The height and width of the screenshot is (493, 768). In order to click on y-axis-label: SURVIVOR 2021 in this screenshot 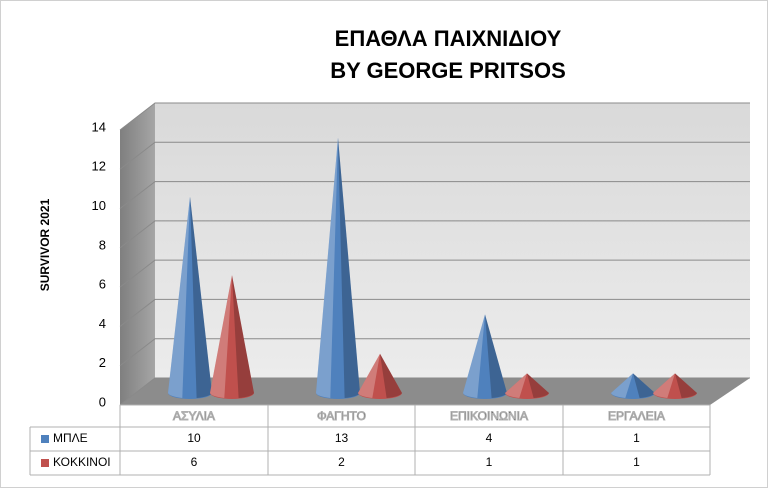, I will do `click(45, 244)`.